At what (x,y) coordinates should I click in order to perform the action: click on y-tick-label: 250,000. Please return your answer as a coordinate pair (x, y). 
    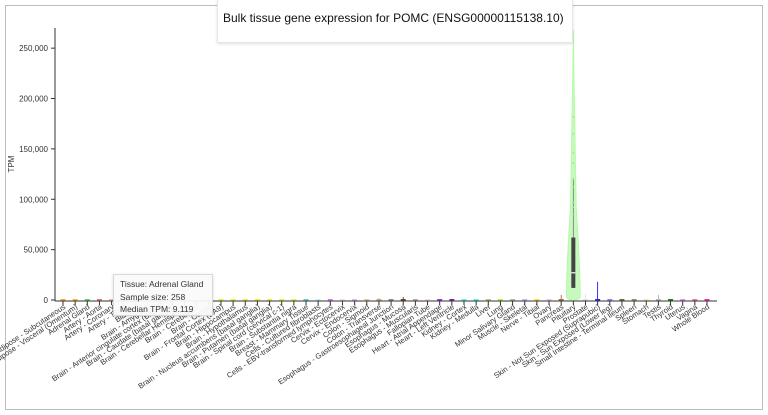
    Looking at the image, I should click on (33, 48).